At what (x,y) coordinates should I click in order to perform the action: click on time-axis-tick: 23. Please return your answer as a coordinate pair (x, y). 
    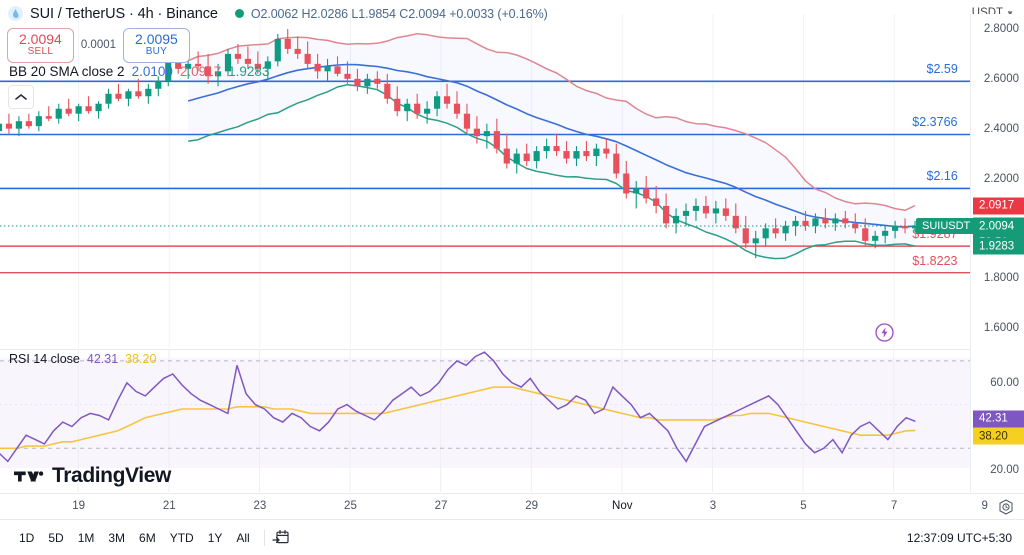
    Looking at the image, I should click on (260, 506).